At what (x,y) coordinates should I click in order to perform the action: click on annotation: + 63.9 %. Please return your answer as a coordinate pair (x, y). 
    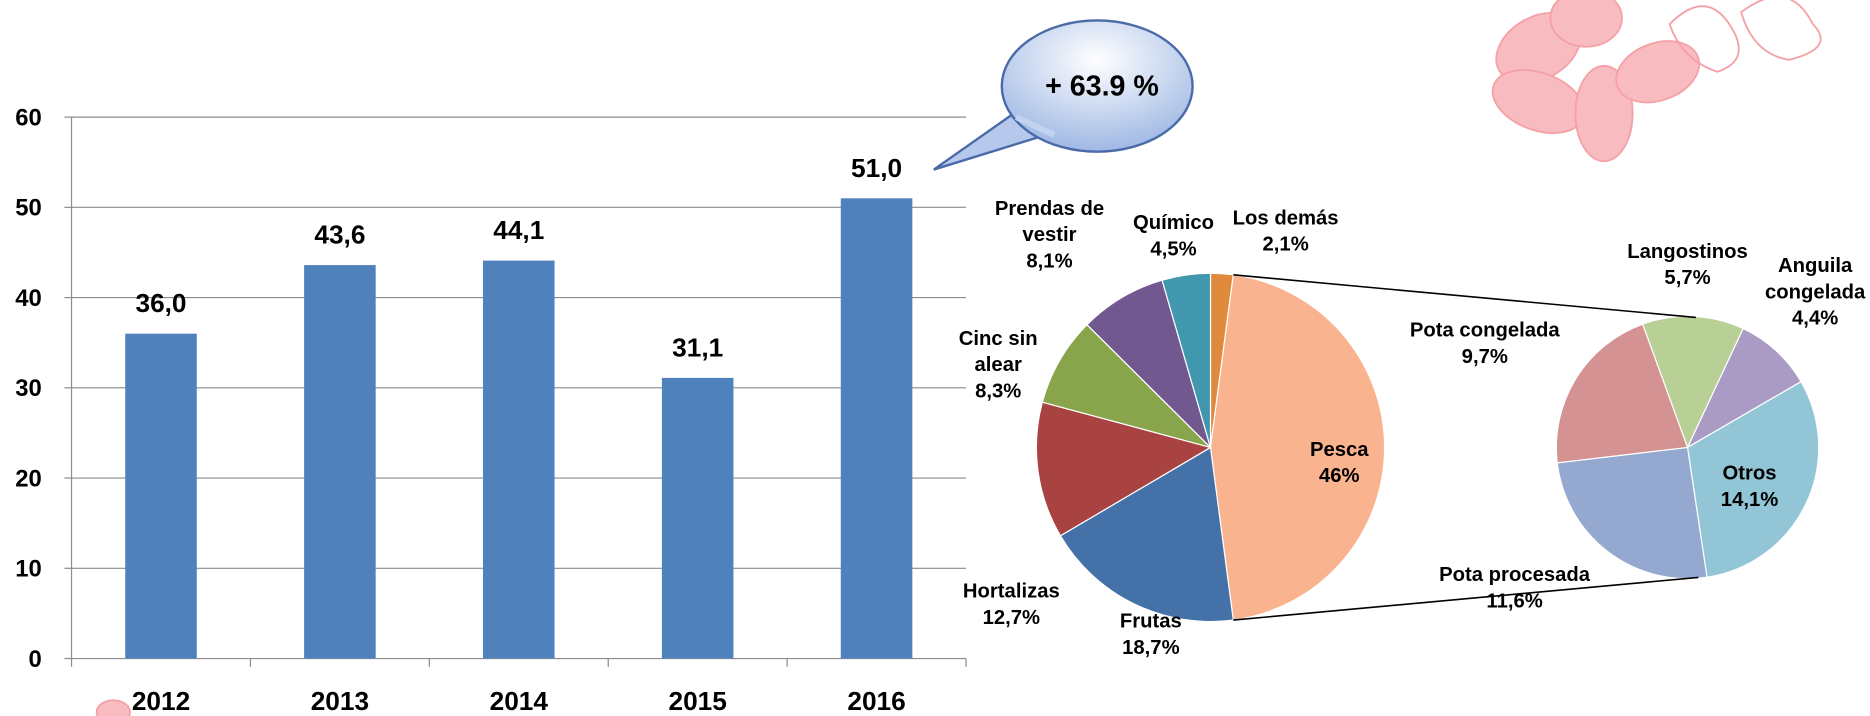
    Looking at the image, I should click on (1102, 87).